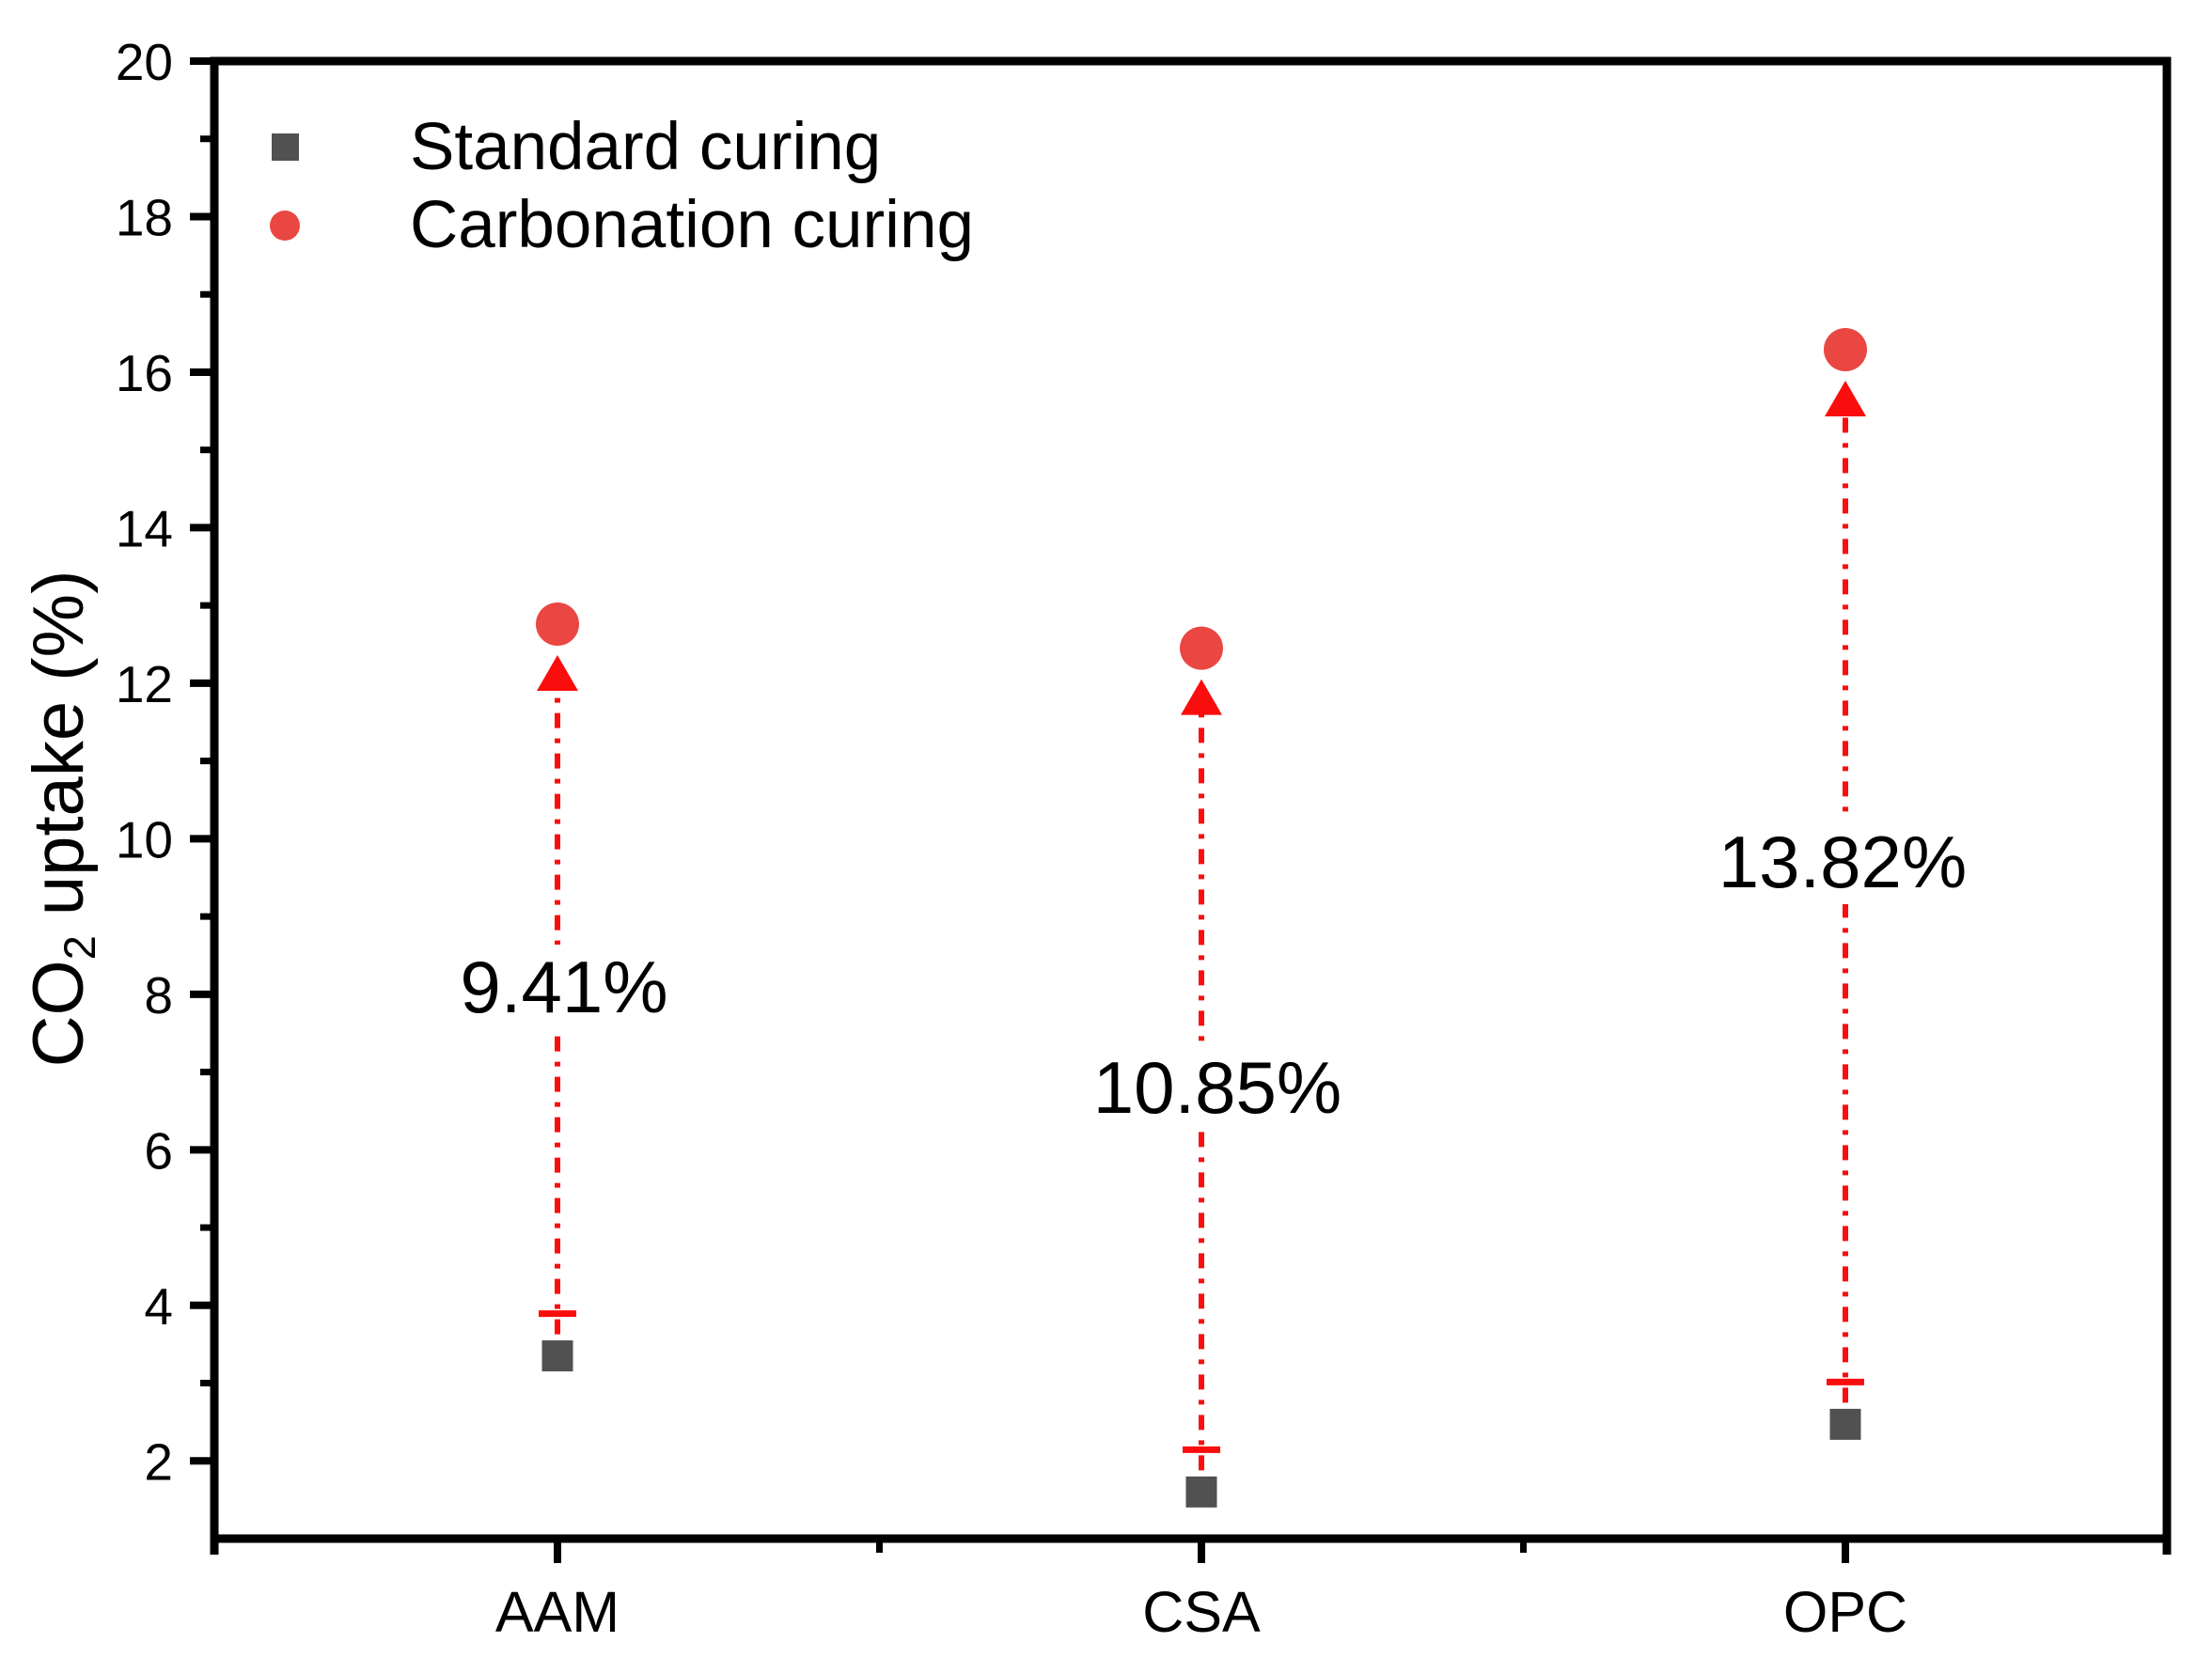  I want to click on legend-item-standard-curing: Standard curing, so click(618, 147).